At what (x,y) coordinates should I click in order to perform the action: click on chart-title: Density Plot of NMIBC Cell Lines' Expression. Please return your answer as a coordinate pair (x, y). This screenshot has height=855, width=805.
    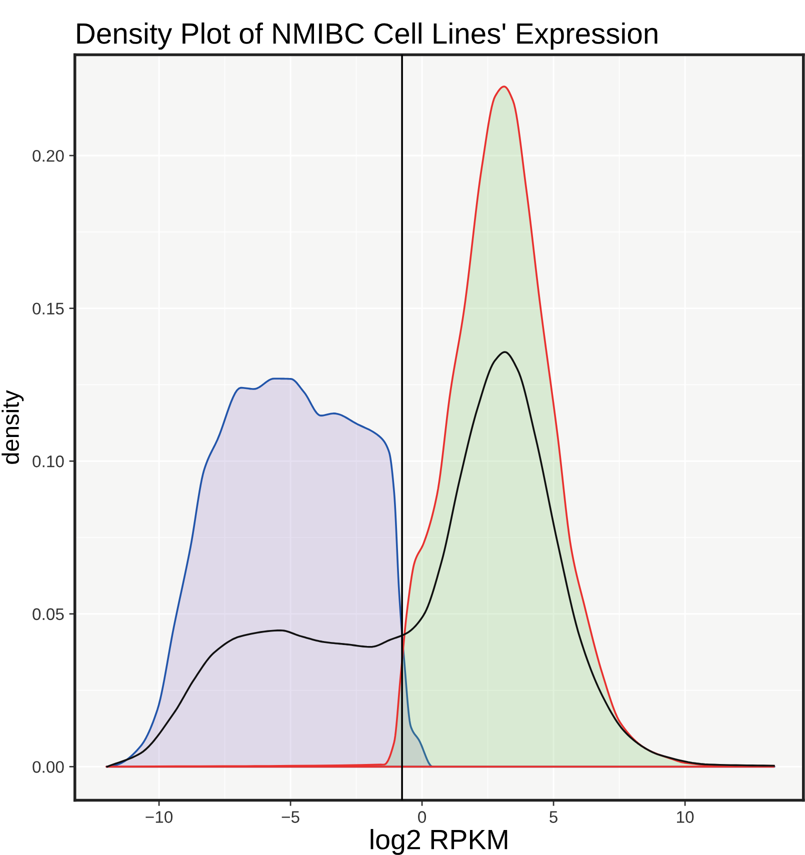
    Looking at the image, I should click on (367, 36).